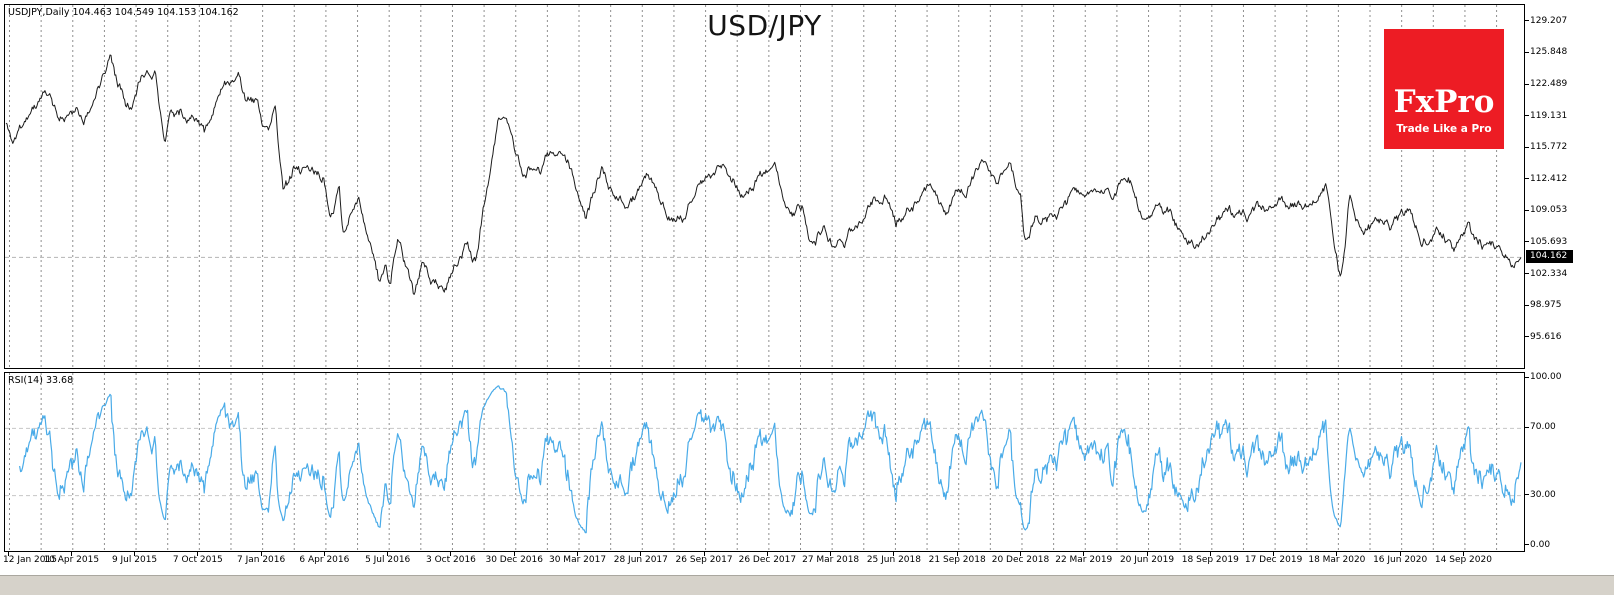  What do you see at coordinates (261, 560) in the screenshot?
I see `date-axis-label: 7 Jan 2016` at bounding box center [261, 560].